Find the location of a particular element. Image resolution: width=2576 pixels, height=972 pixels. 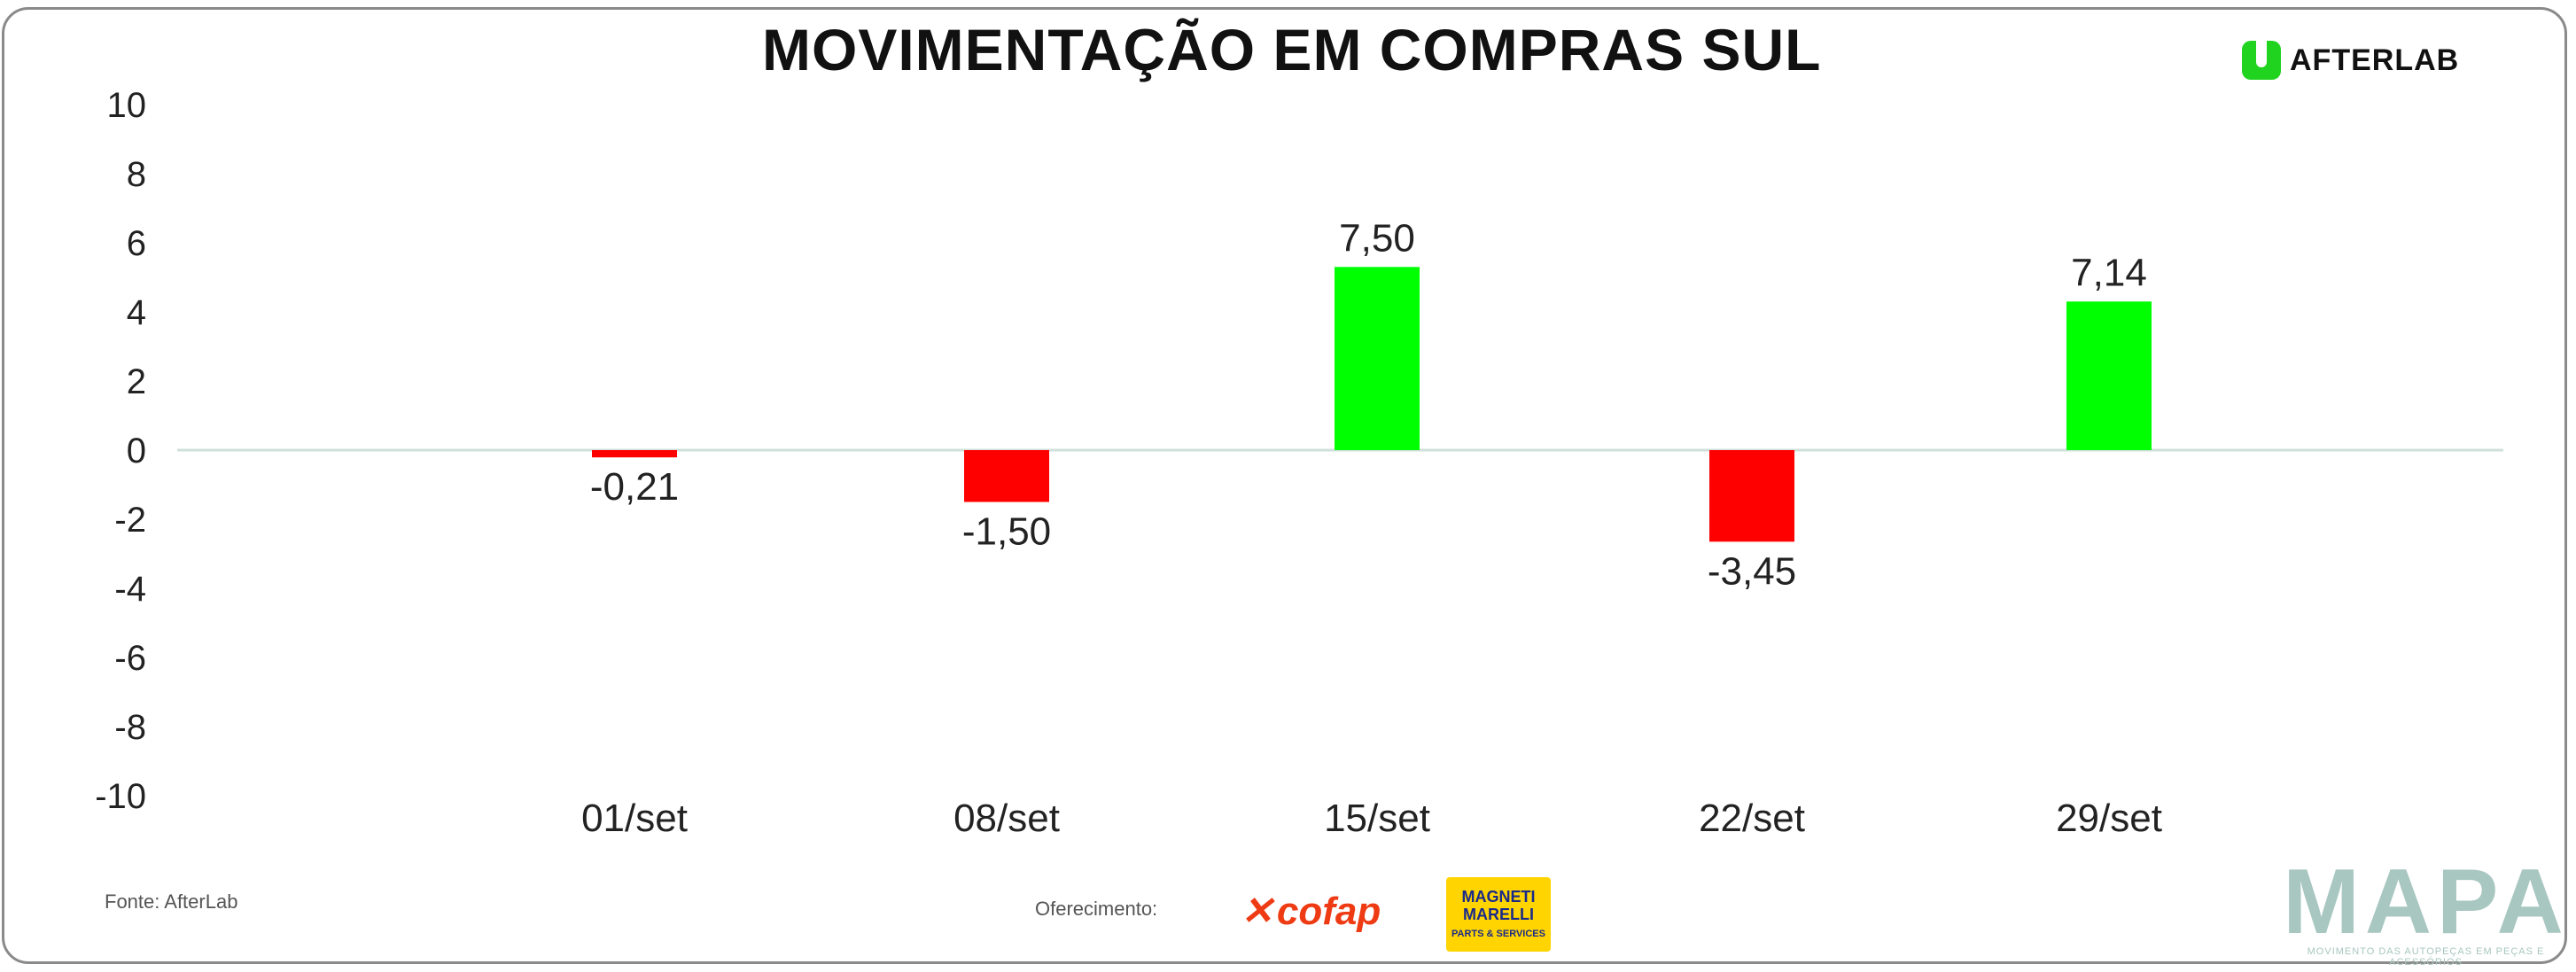

y-tick-label: 10 is located at coordinates (127, 105).